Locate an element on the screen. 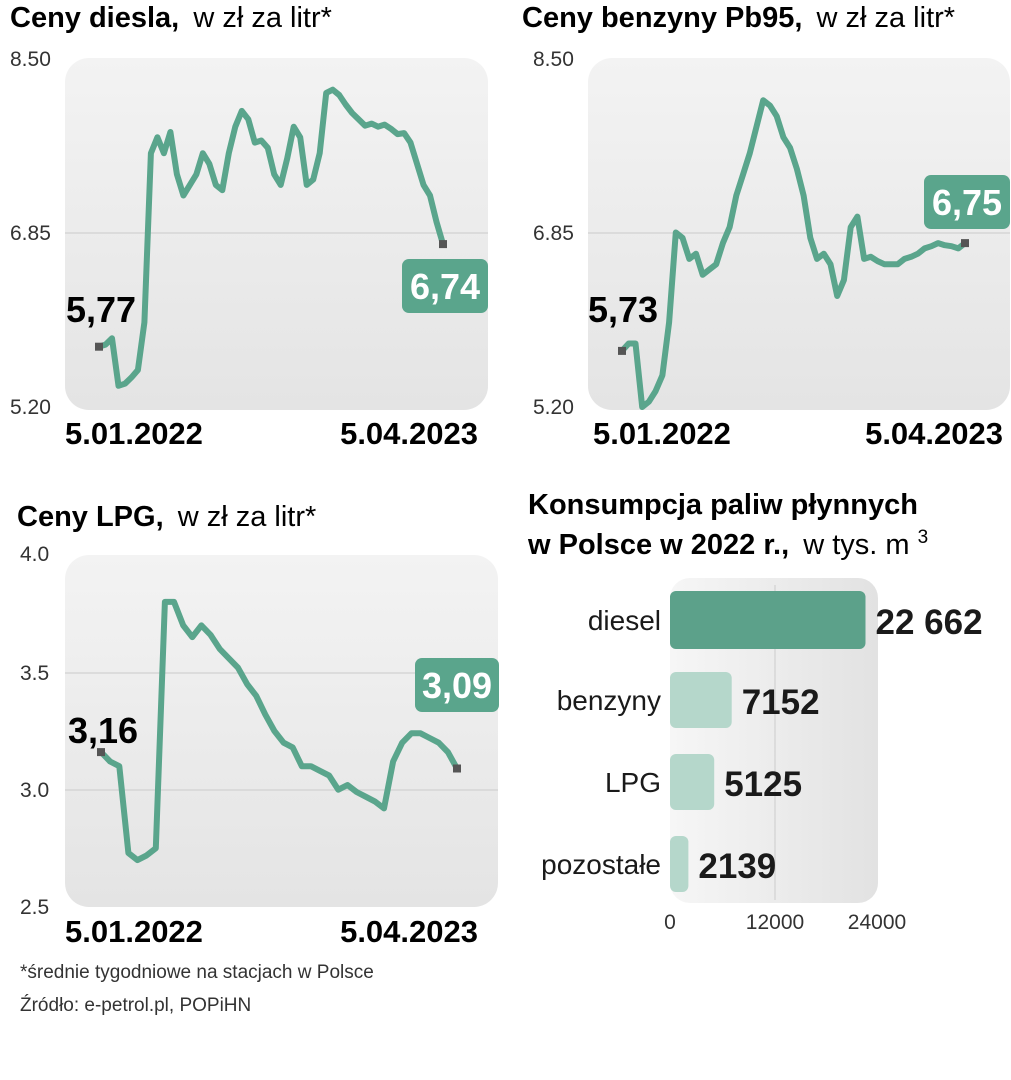  y-tick-label: 4.0 is located at coordinates (34, 554).